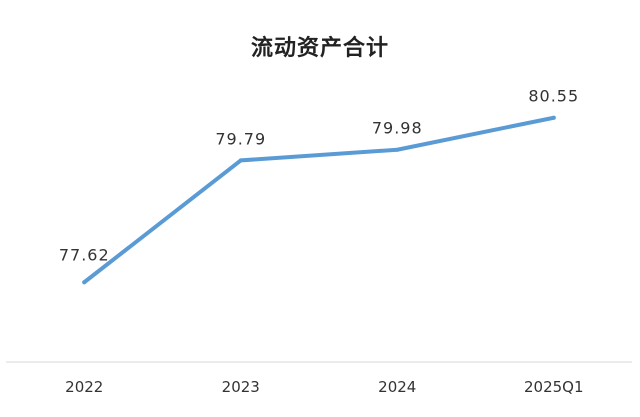 This screenshot has height=417, width=640. Describe the element at coordinates (319, 48) in the screenshot. I see `chart-title: 流动资产合计` at that location.